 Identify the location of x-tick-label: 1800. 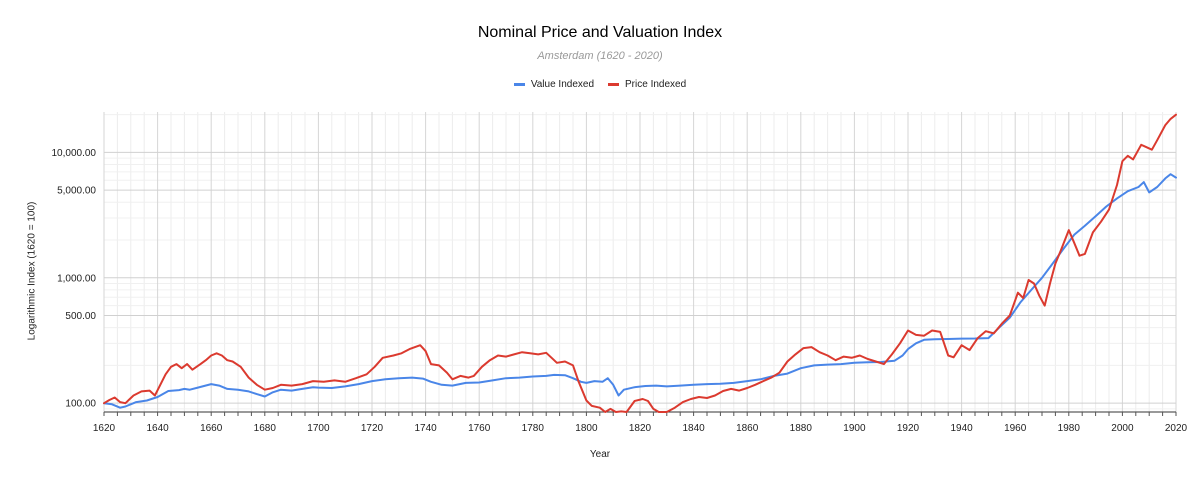
(586, 428).